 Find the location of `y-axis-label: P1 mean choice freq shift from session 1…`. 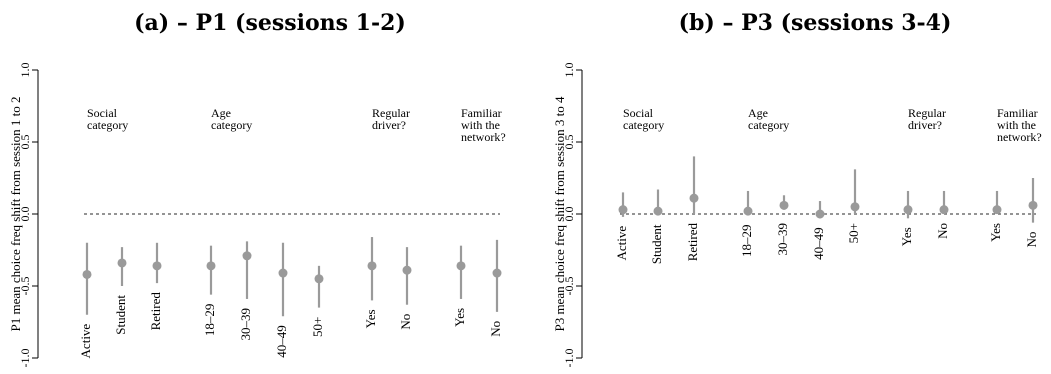

y-axis-label: P1 mean choice freq shift from session 1… is located at coordinates (15, 213).